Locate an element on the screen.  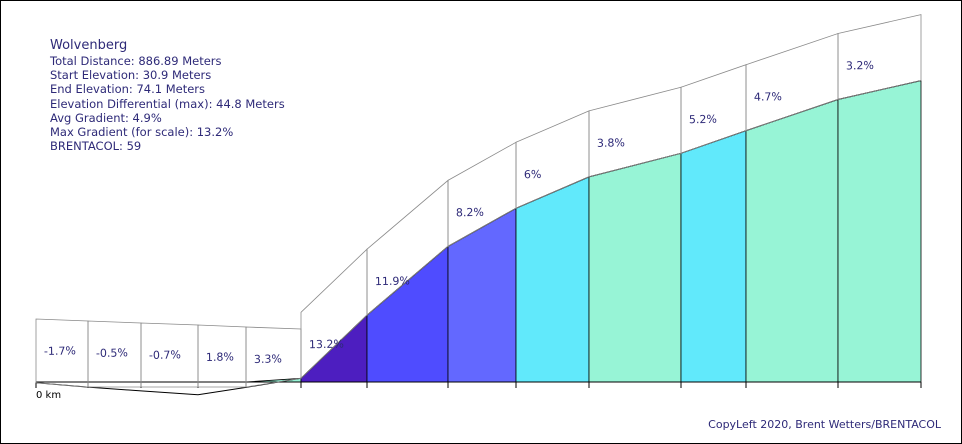
end-elevation: End Elevation: 74.1 Meters is located at coordinates (128, 89).